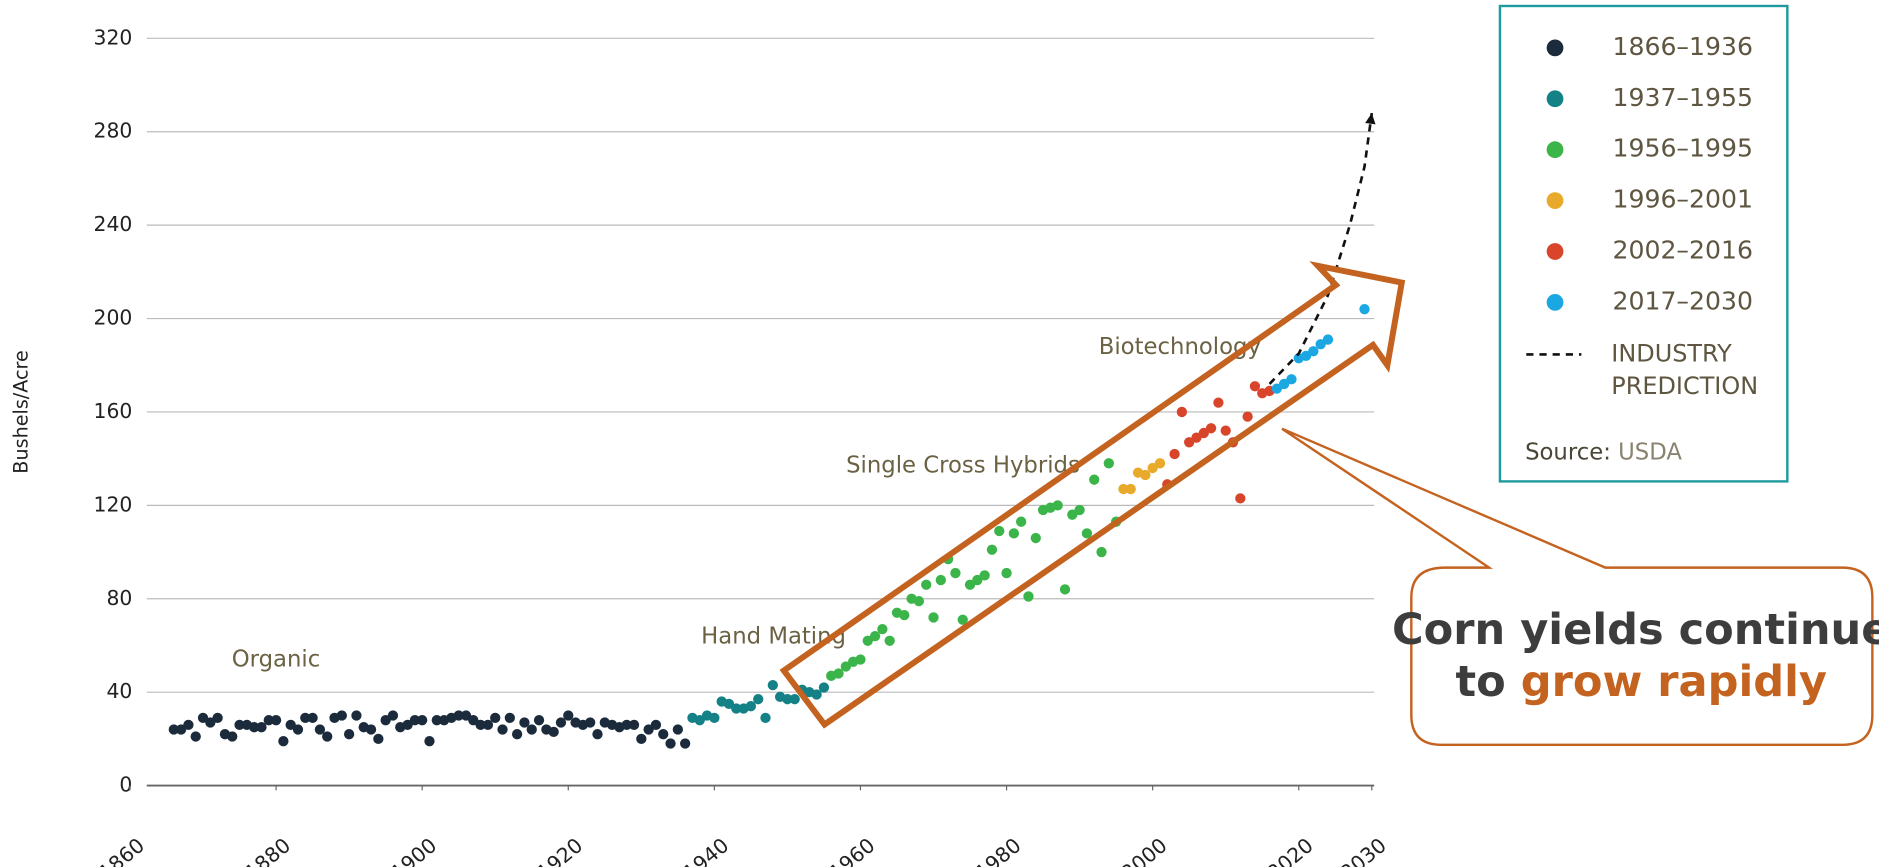  I want to click on y-tick-label: 0, so click(125, 785).